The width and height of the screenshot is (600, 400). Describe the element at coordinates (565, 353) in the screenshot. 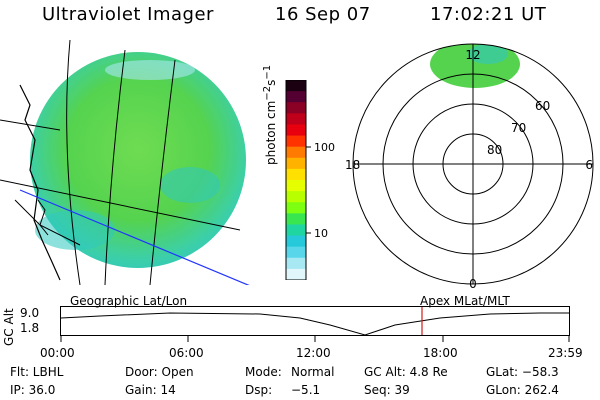

I see `xtick-2359: 23:59` at that location.